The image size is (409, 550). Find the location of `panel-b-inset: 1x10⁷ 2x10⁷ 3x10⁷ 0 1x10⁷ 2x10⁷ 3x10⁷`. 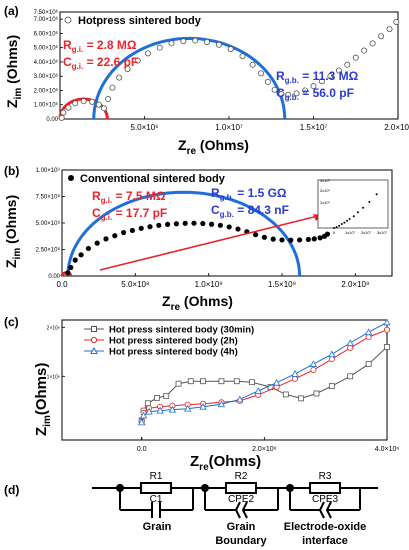

panel-b-inset: 1x10⁷ 2x10⁷ 3x10⁷ 0 1x10⁷ 2x10⁷ 3x10⁷ is located at coordinates (353, 206).